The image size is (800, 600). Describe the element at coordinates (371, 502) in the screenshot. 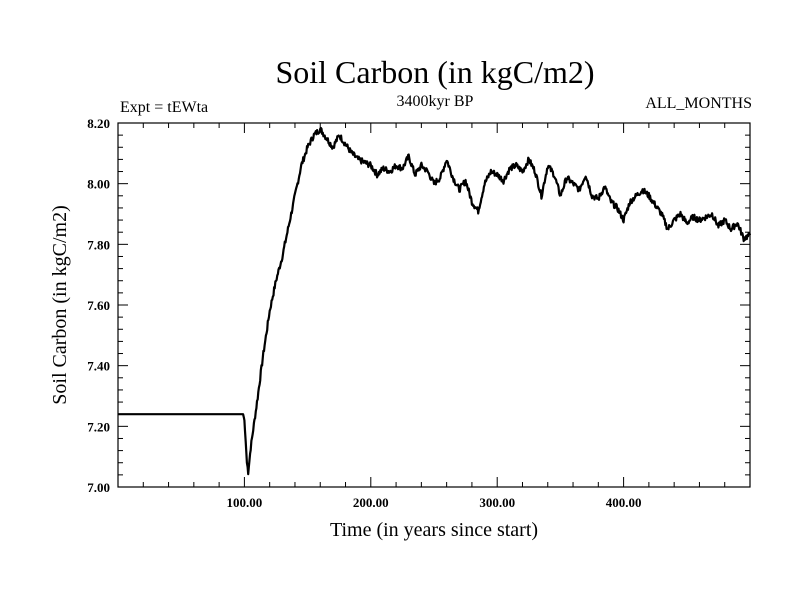

I see `x-tick-label: 200.00` at that location.